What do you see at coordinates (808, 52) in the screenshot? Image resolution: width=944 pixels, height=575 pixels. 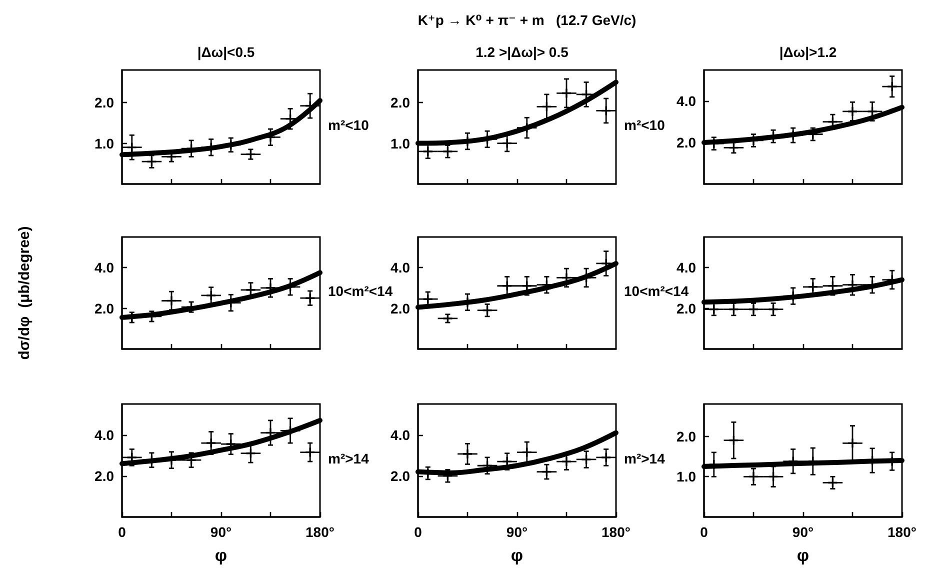 I see `chart-subtitle: |Δω|>1.2` at bounding box center [808, 52].